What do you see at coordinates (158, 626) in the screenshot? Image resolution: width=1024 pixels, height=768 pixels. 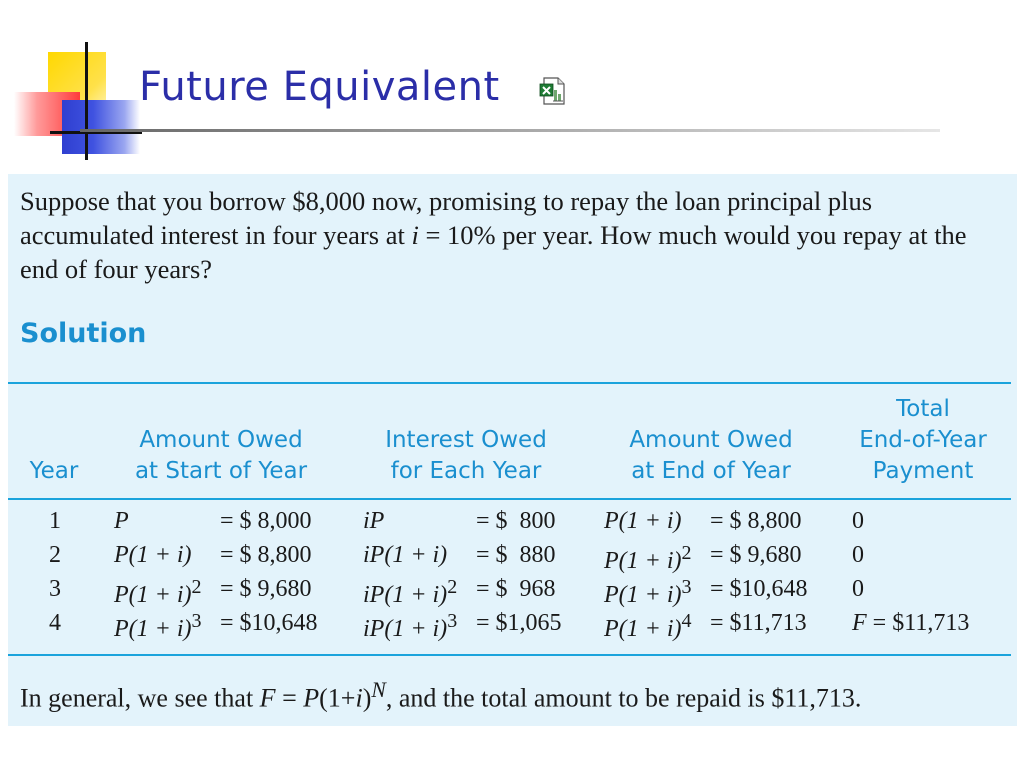 I see `cell-start-expr: P(1 + i)3` at bounding box center [158, 626].